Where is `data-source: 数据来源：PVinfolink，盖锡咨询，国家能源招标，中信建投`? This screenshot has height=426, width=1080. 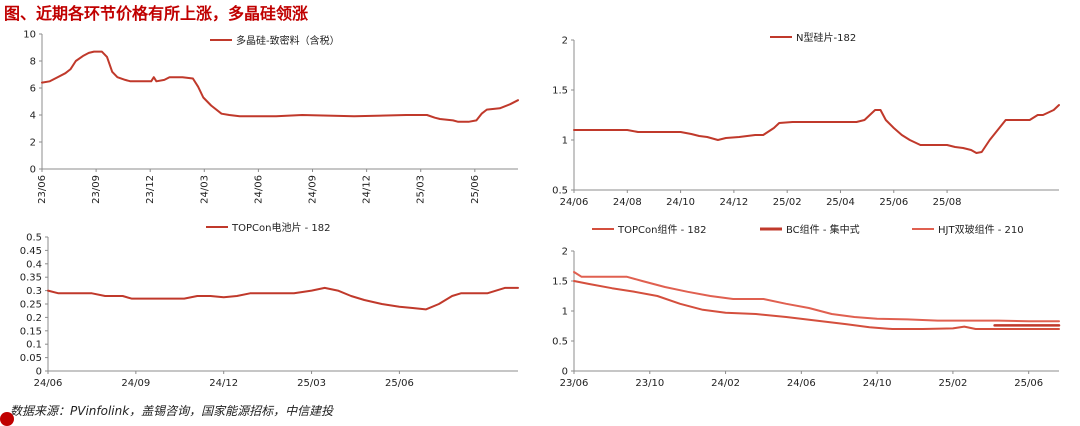
data-source: 数据来源：PVinfolink，盖锡咨询，国家能源招标，中信建投 is located at coordinates (172, 411).